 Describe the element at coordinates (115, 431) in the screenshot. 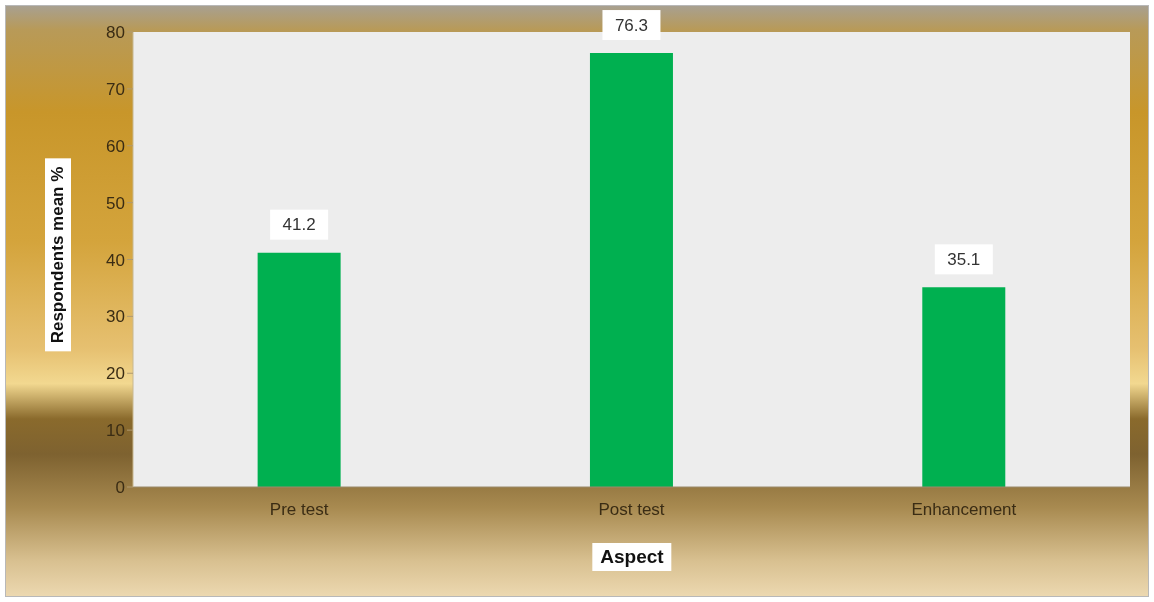

I see `y-tick-label: 10` at that location.